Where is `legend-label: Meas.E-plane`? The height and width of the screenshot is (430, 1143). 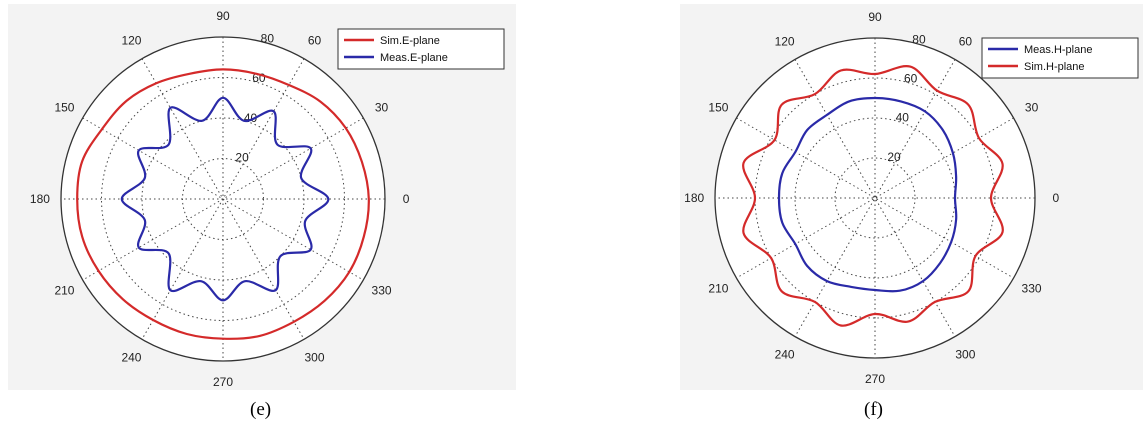
legend-label: Meas.E-plane is located at coordinates (414, 58).